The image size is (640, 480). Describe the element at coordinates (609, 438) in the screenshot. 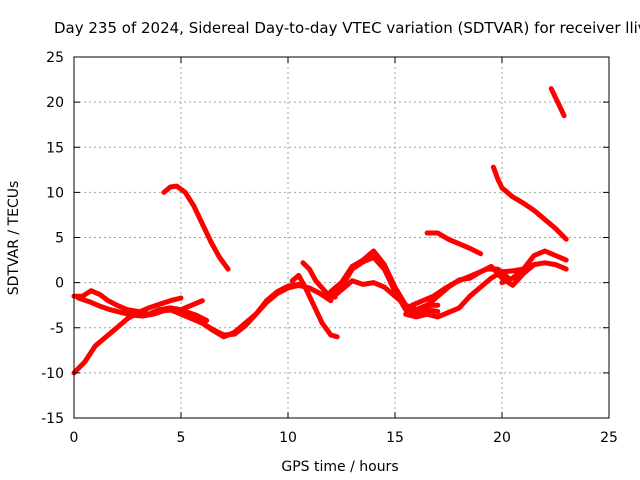

I see `x-tick-label: 25` at that location.